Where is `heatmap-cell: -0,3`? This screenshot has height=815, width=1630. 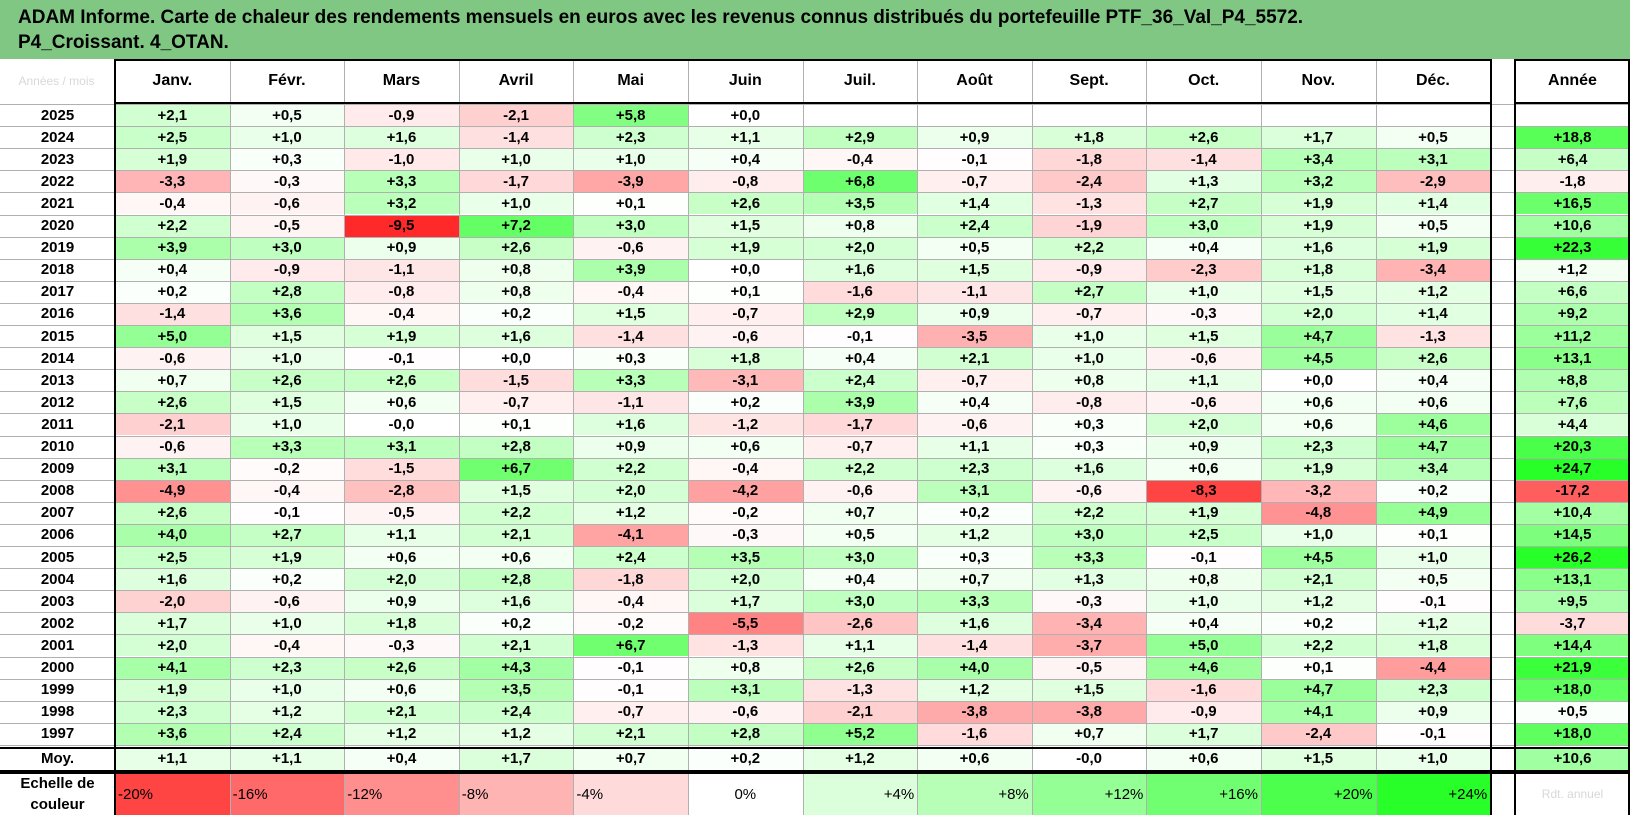
heatmap-cell: -0,3 is located at coordinates (1203, 313).